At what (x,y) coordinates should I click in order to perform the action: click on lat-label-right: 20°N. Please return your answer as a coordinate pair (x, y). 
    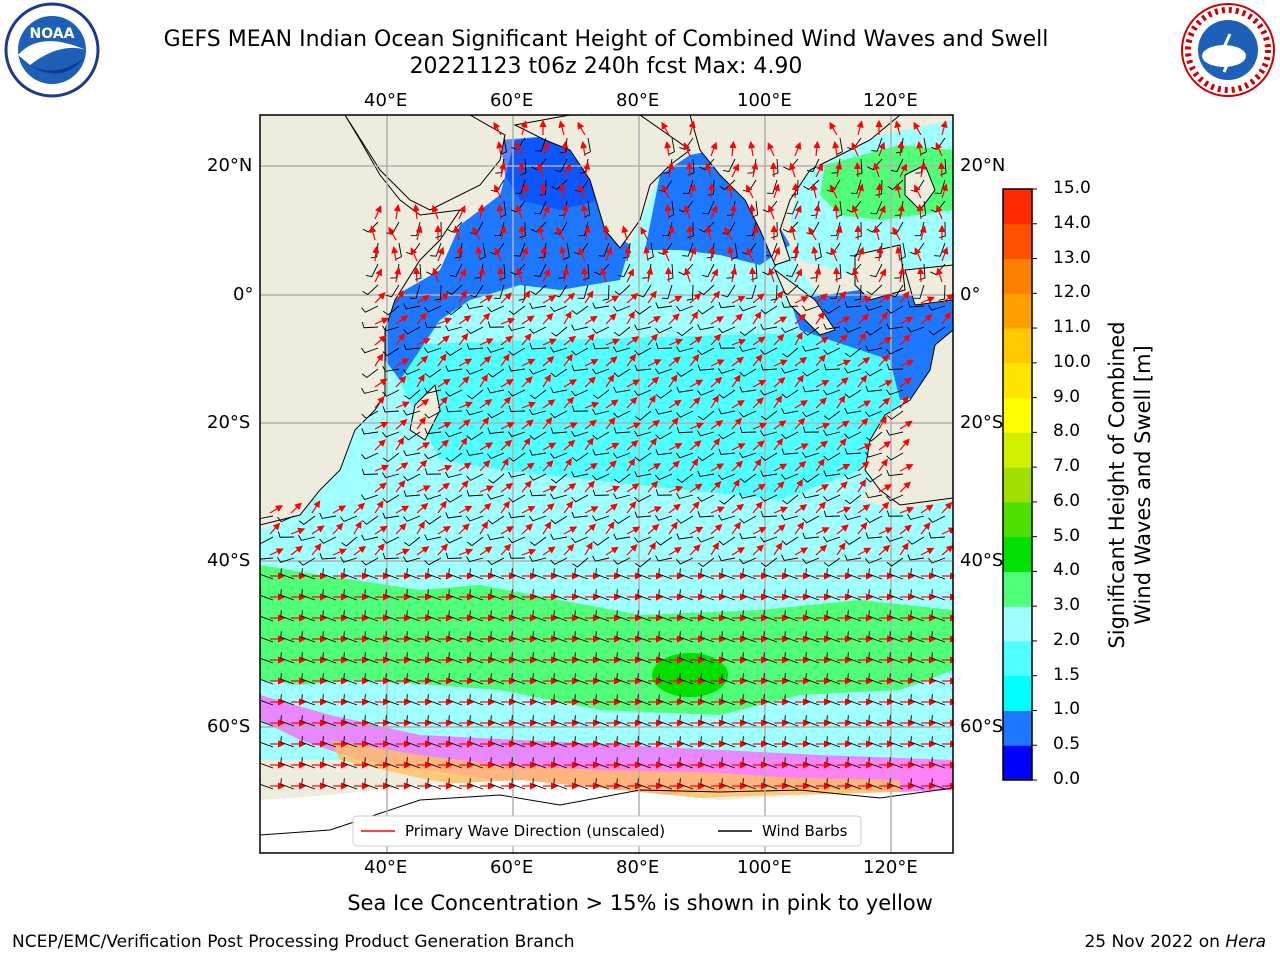
    Looking at the image, I should click on (983, 165).